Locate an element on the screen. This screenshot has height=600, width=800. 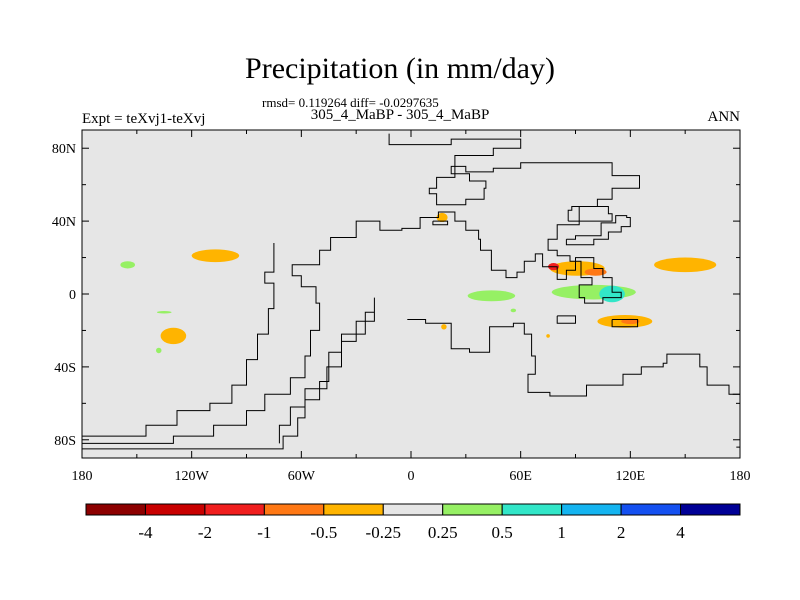
y-tick-label: 80N is located at coordinates (64, 149).